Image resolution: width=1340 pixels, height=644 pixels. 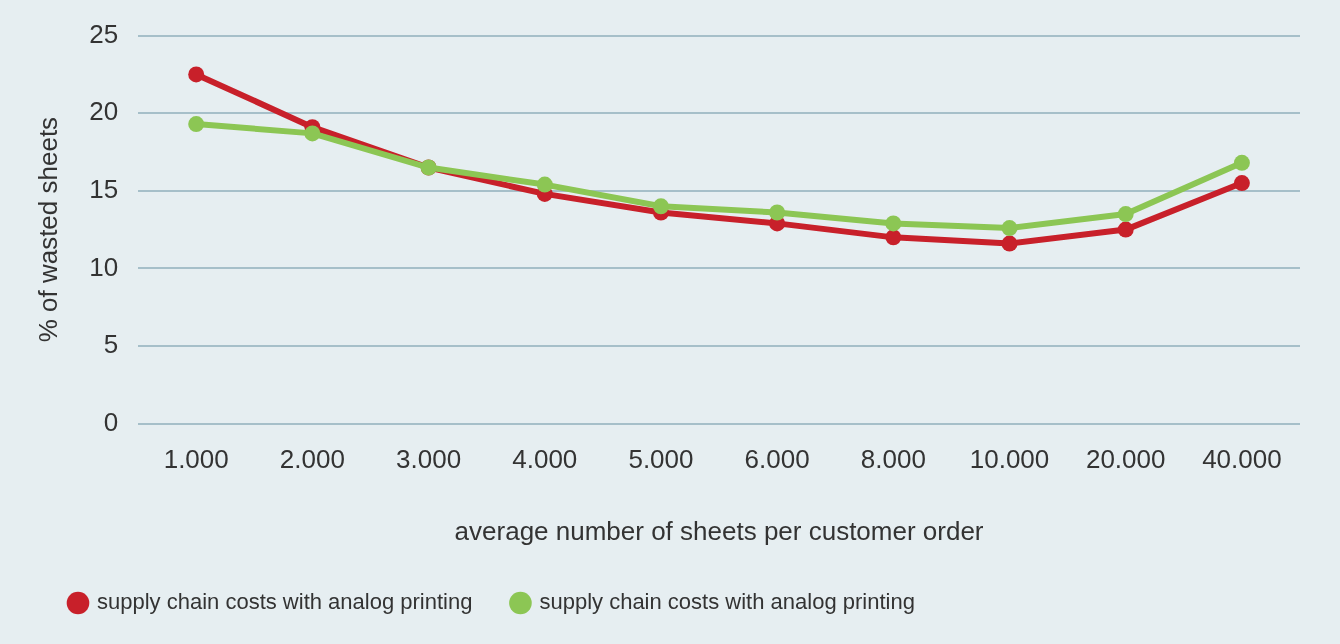 I want to click on y-tick-label: 20, so click(x=104, y=111).